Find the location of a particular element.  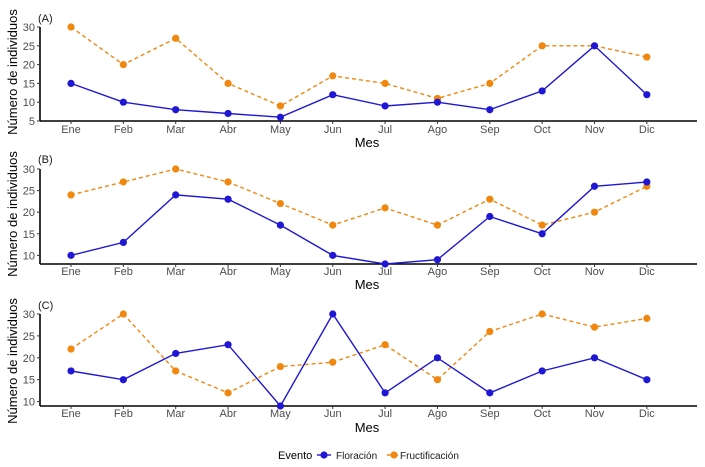

series-line-fructificacion is located at coordinates (359, 197).